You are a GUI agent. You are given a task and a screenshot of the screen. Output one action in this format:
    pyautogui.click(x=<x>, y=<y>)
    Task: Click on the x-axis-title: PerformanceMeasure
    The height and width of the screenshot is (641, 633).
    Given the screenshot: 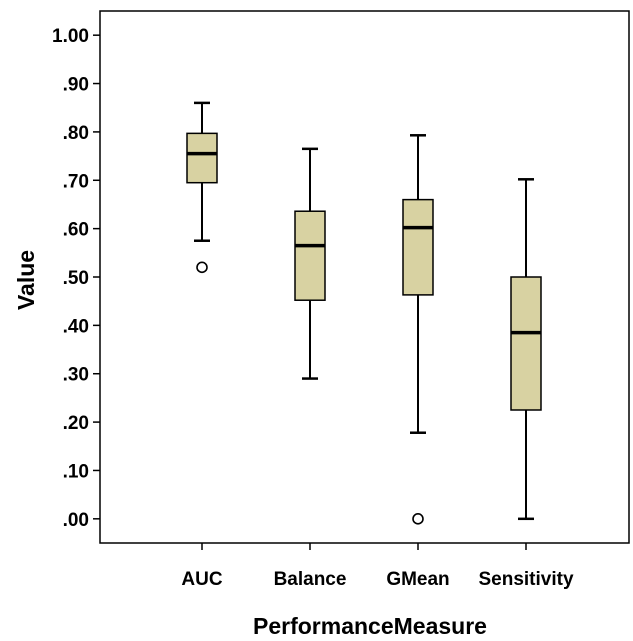 What is the action you would take?
    pyautogui.click(x=370, y=626)
    